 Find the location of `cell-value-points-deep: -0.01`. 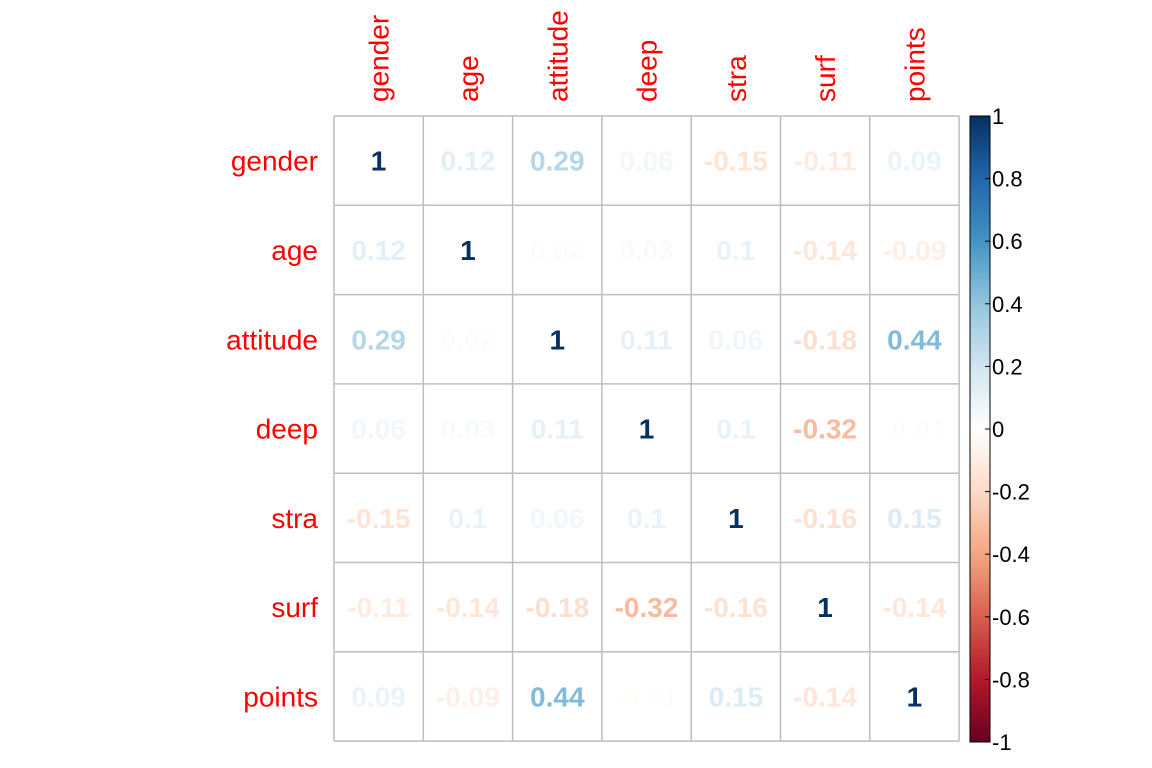

cell-value-points-deep: -0.01 is located at coordinates (647, 696).